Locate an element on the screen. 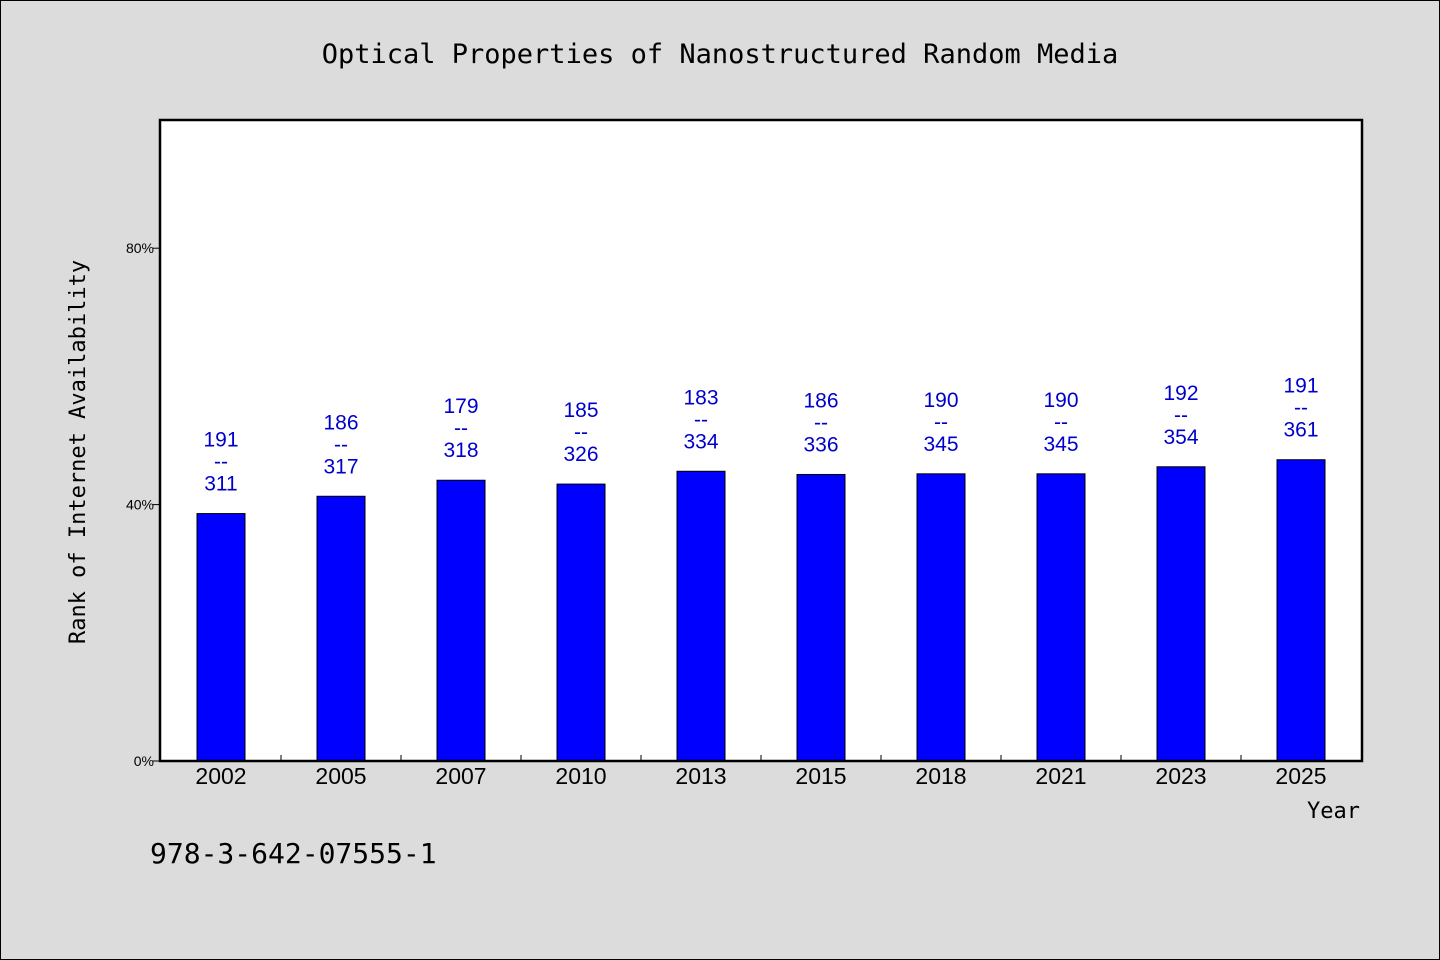 This screenshot has width=1440, height=960. x-tick-label-2002: 2002 is located at coordinates (220, 776).